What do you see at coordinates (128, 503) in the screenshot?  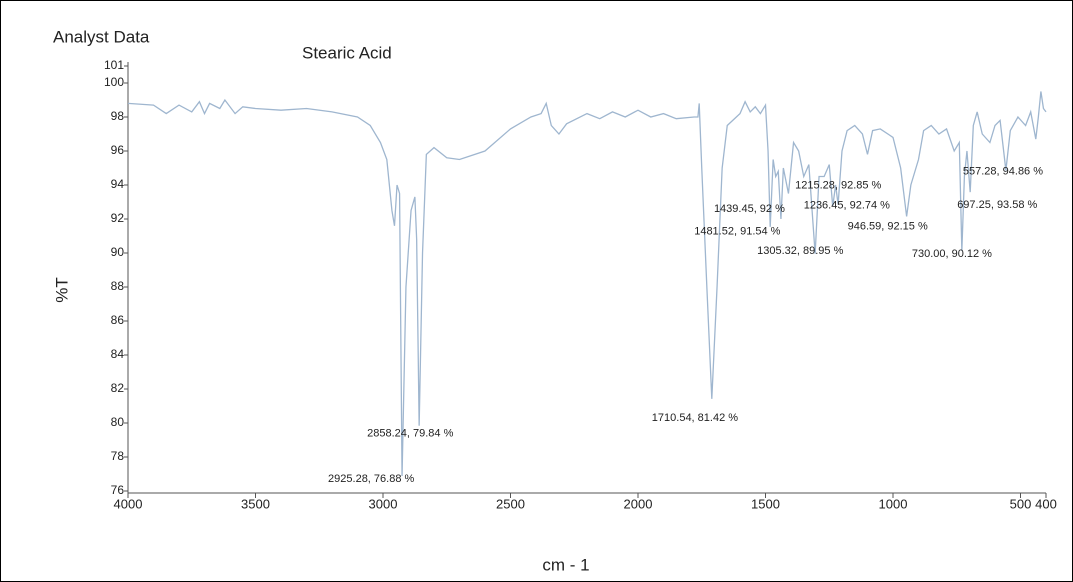 I see `x-tick-label: 4000` at bounding box center [128, 503].